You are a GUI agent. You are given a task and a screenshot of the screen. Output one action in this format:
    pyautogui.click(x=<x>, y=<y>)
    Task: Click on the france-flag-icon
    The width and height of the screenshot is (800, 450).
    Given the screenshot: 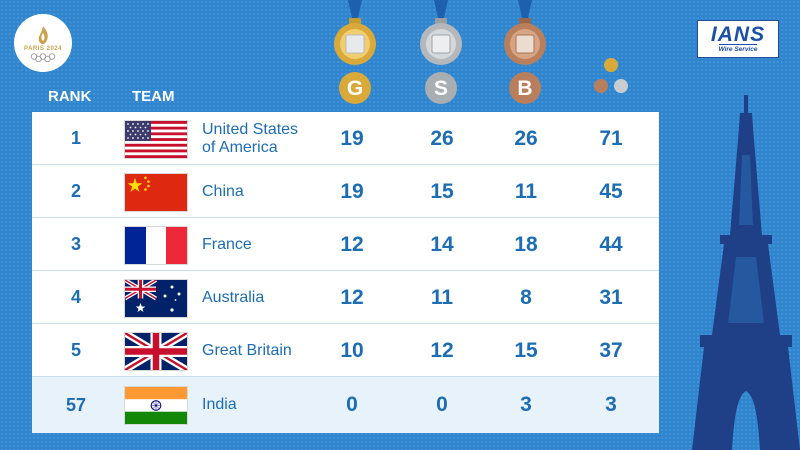 What is the action you would take?
    pyautogui.click(x=156, y=245)
    